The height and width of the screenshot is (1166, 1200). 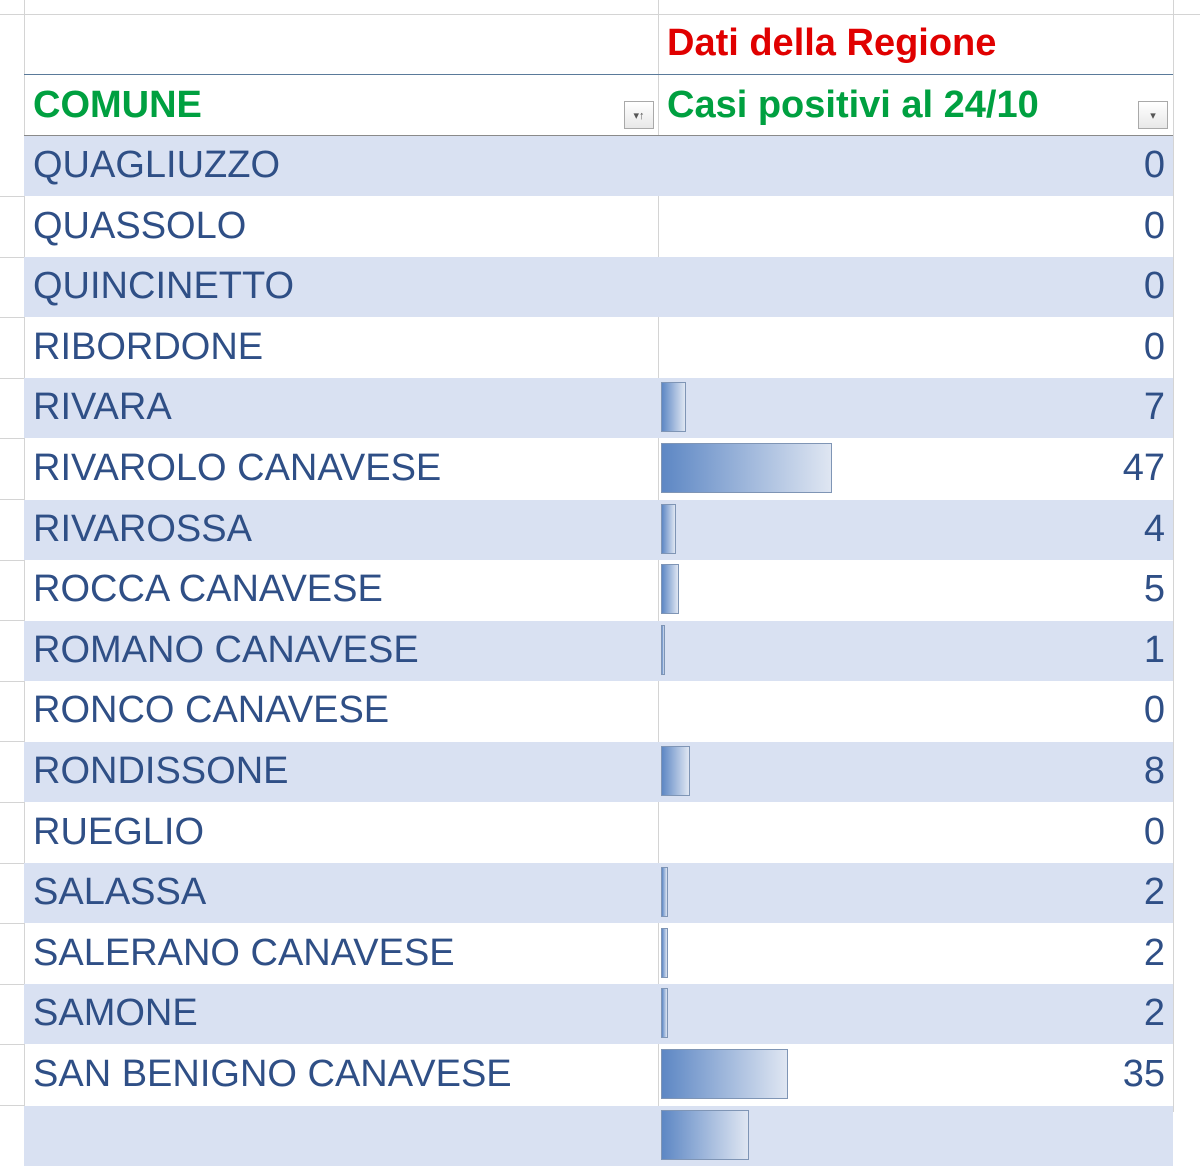 What do you see at coordinates (120, 892) in the screenshot?
I see `comune-cell: SALASSA` at bounding box center [120, 892].